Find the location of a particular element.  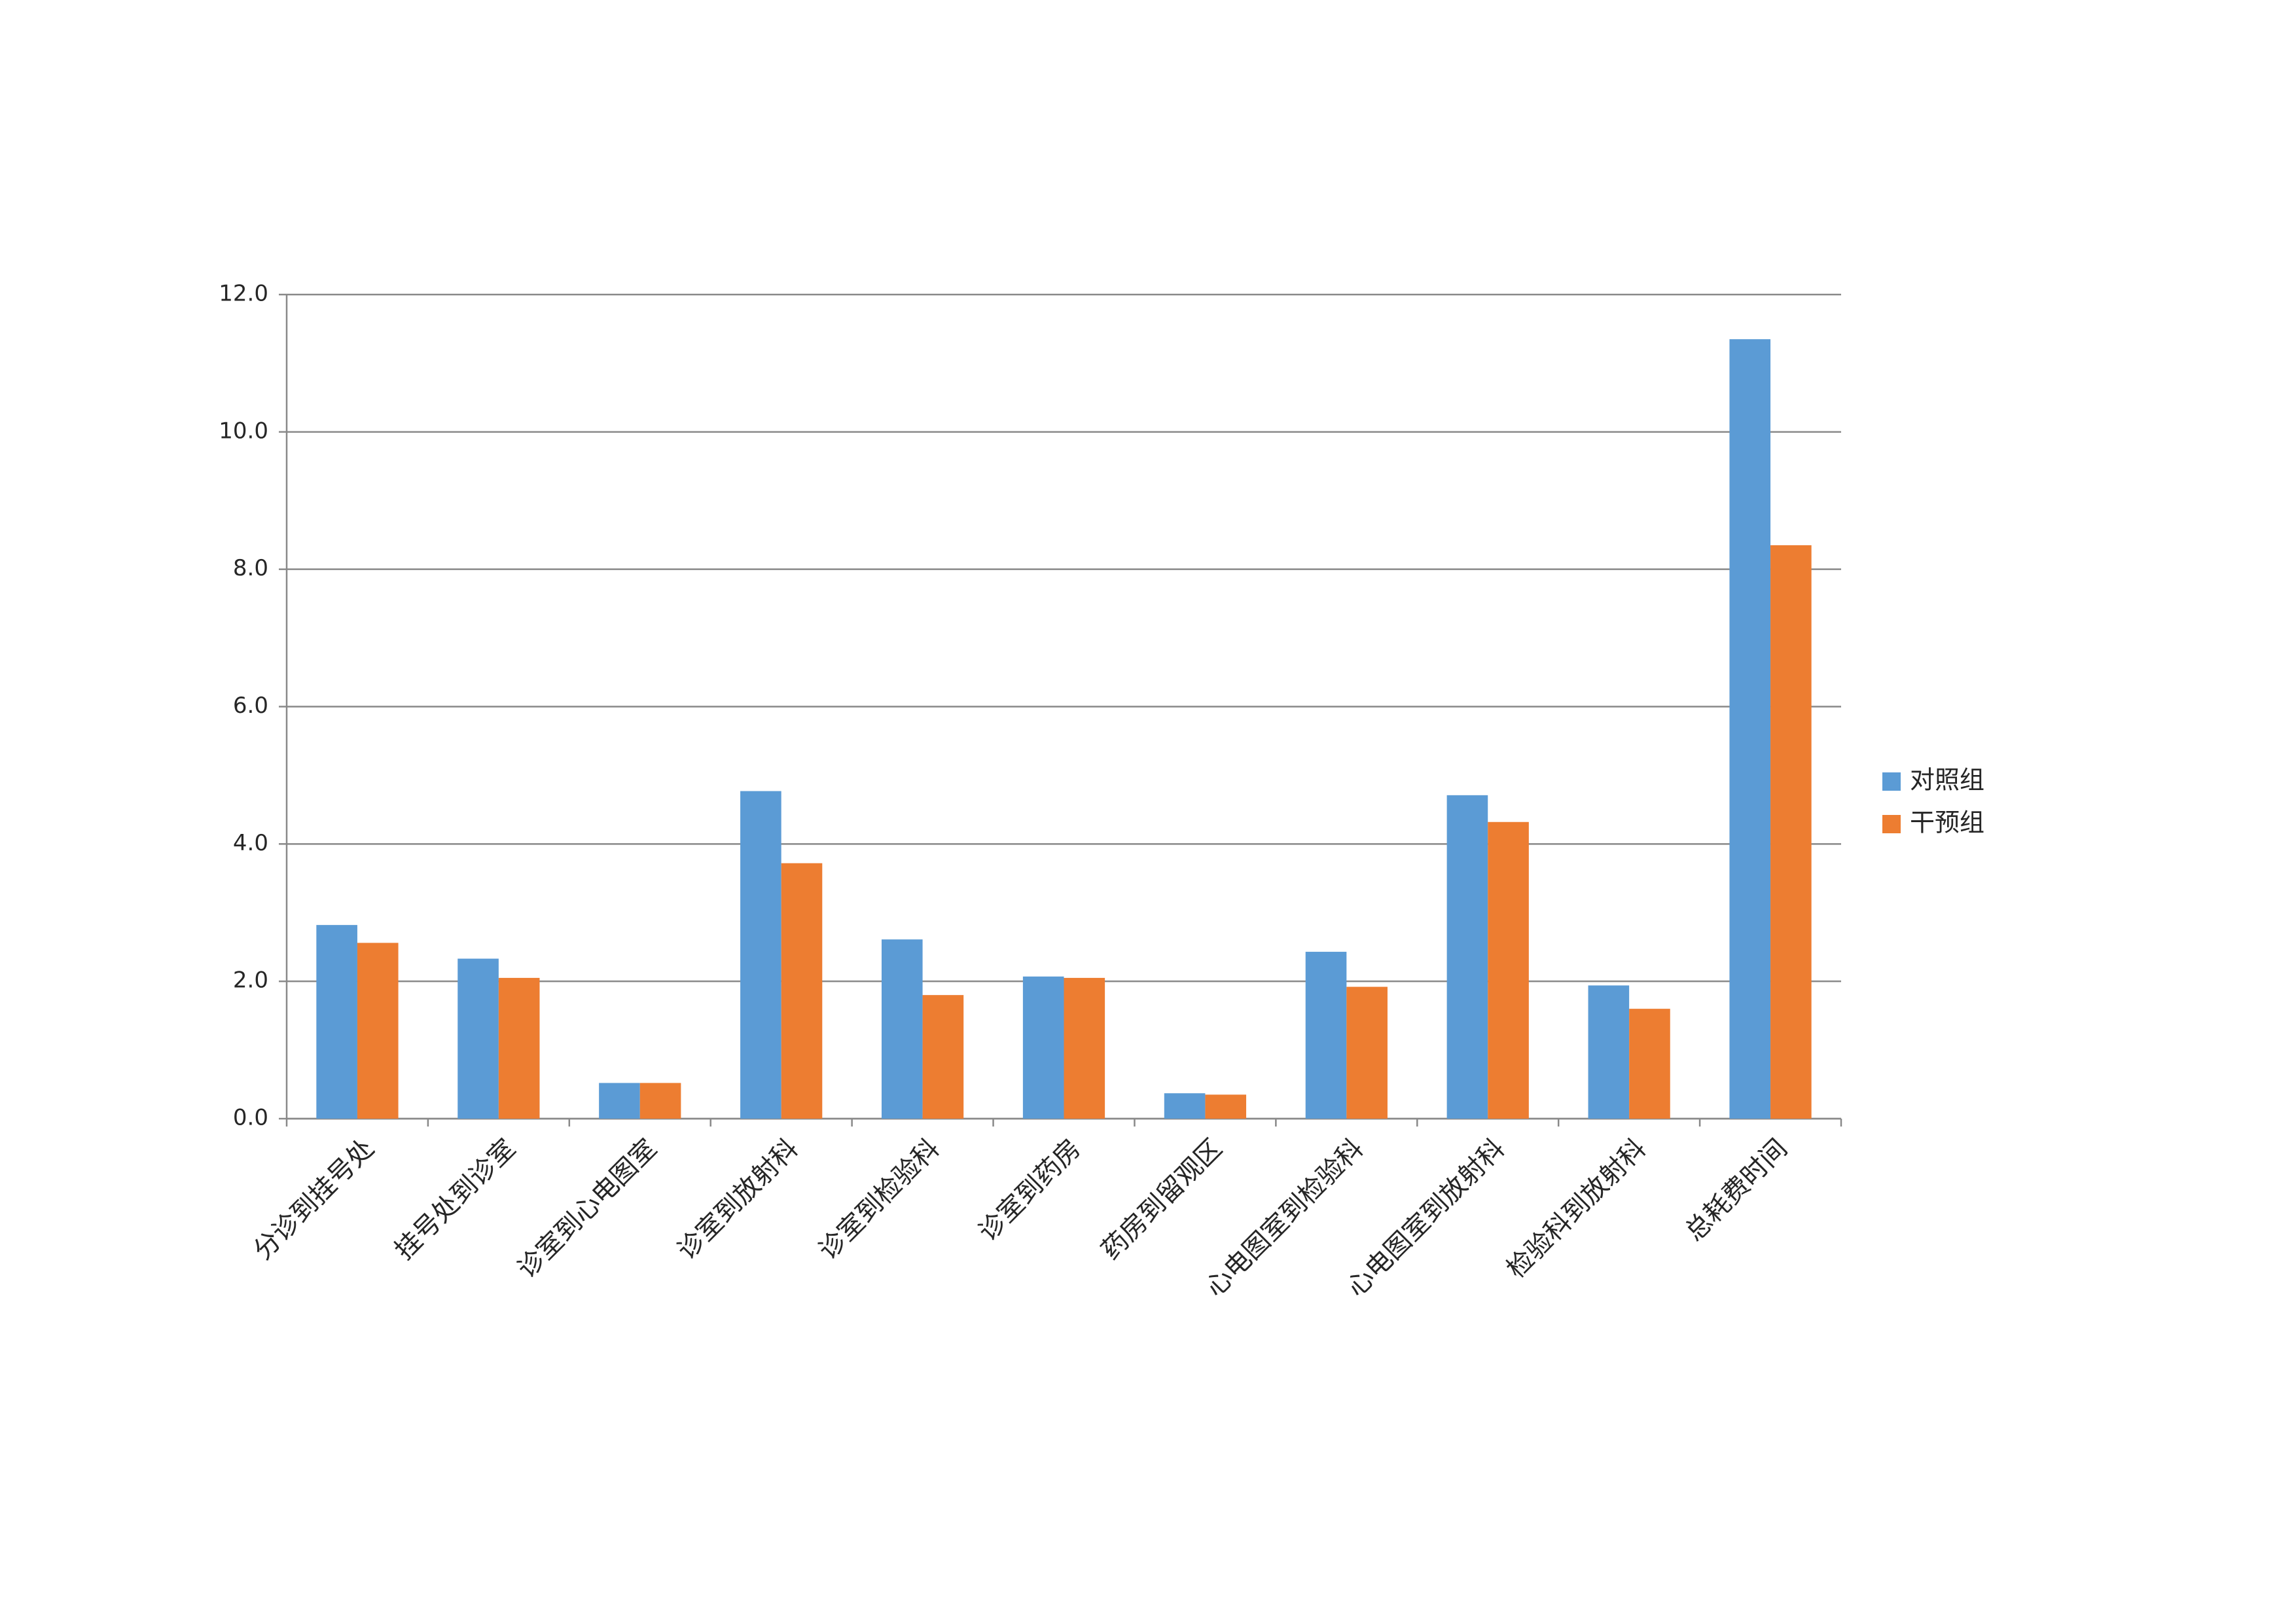

y-tick-label: 2.0 is located at coordinates (250, 980).